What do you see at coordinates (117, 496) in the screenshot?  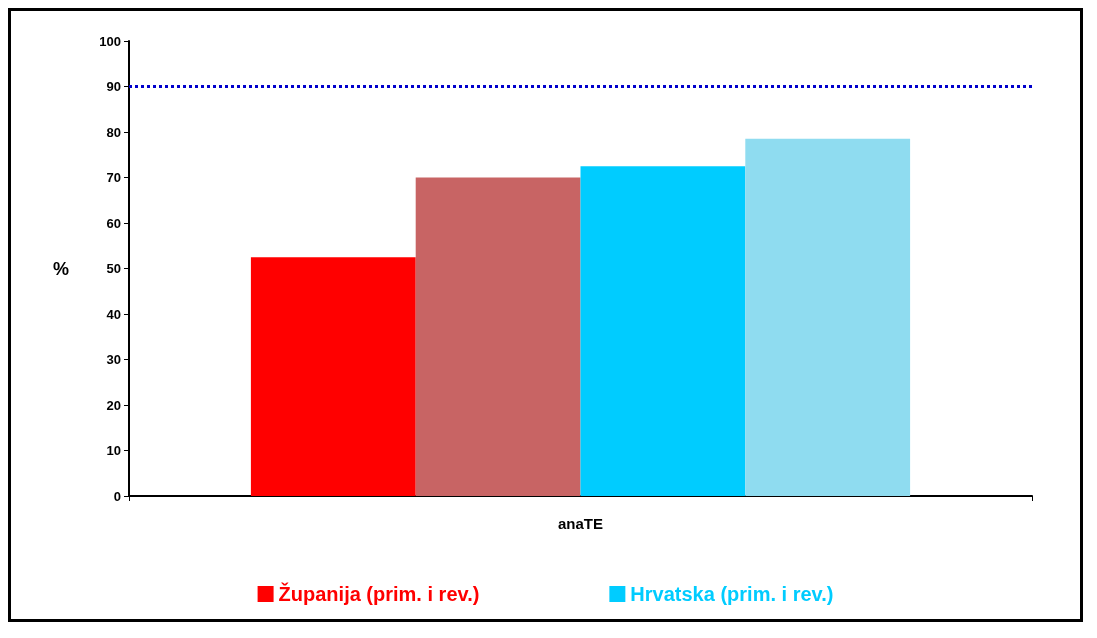 I see `y-tick-label: 0` at bounding box center [117, 496].